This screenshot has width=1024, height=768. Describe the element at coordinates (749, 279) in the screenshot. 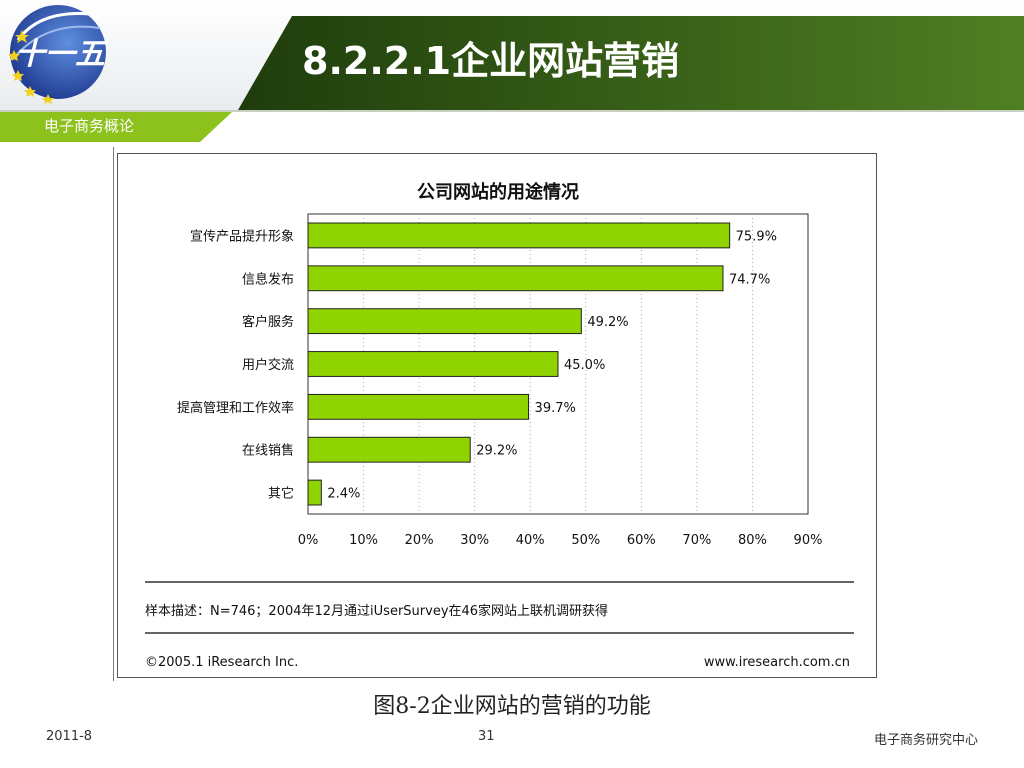

I see `value-label: 74.7%` at that location.